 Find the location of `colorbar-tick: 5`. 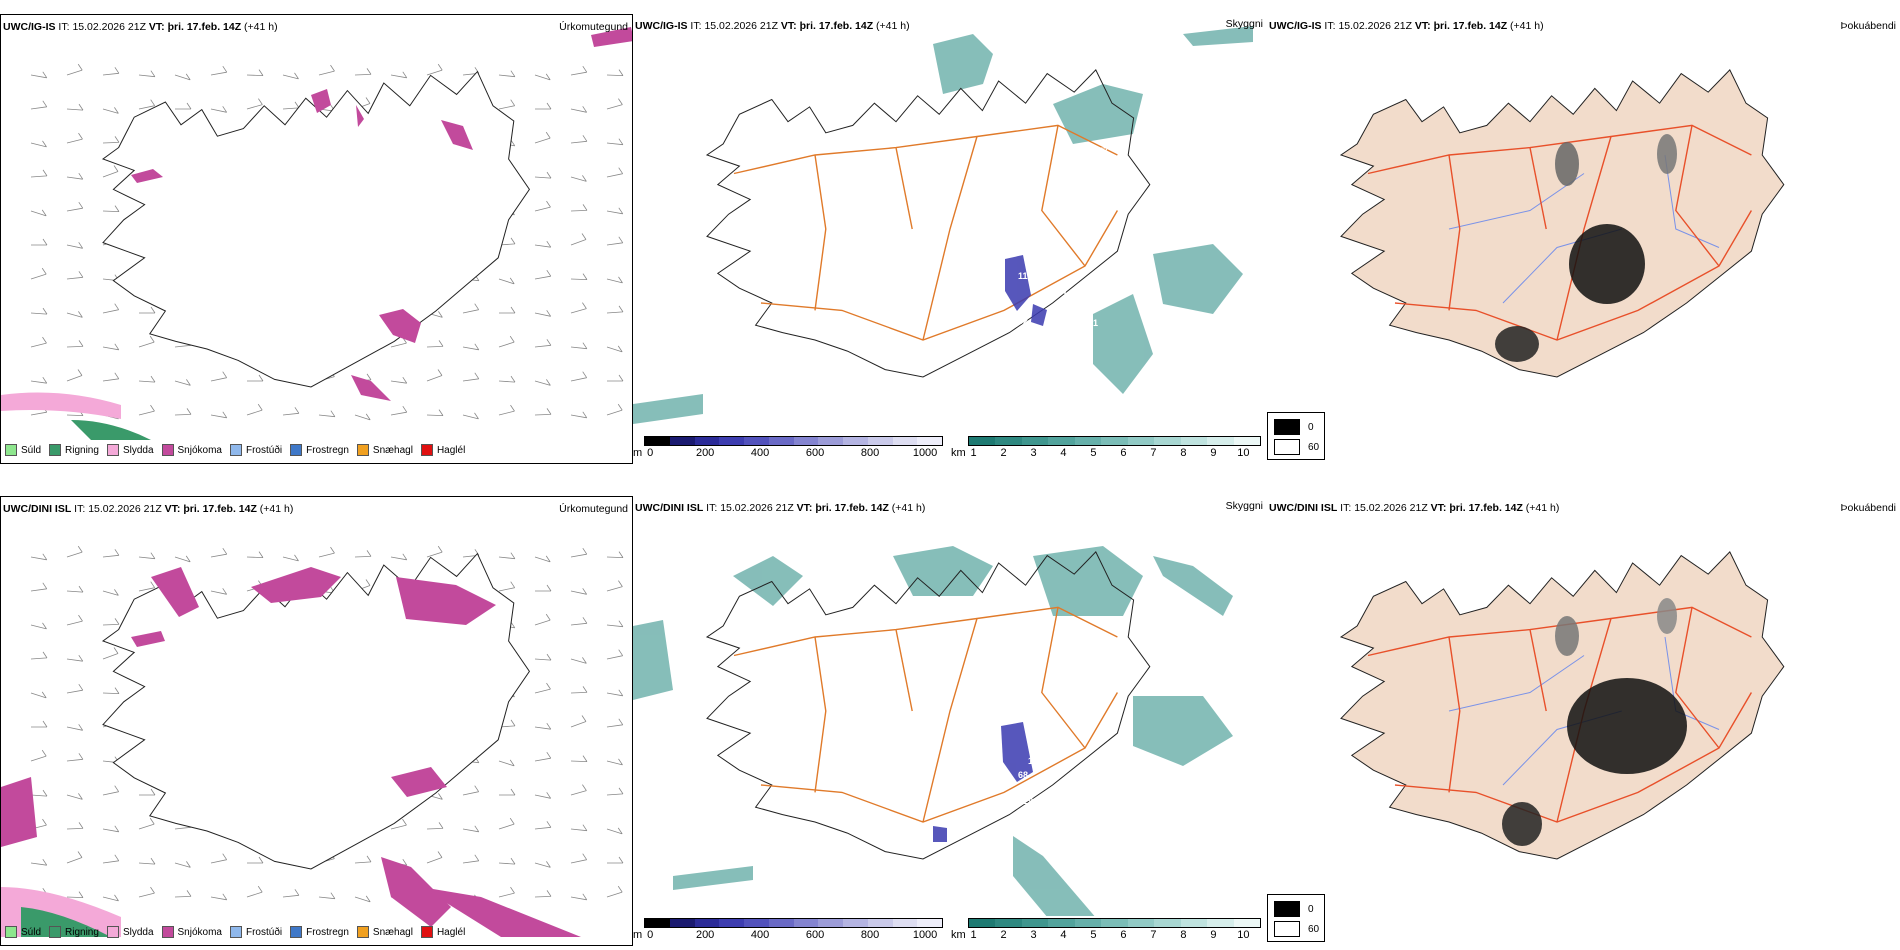

colorbar-tick: 5 is located at coordinates (1093, 935).